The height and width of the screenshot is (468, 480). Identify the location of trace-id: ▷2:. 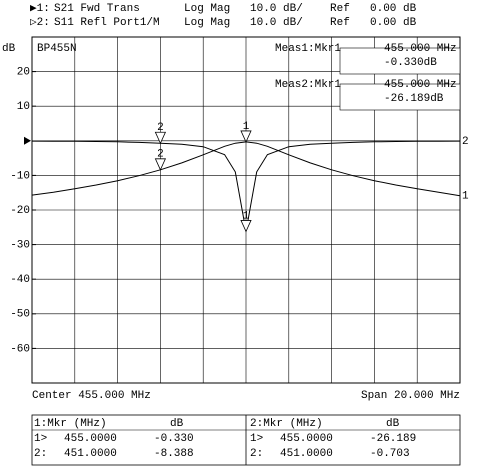
(40, 23).